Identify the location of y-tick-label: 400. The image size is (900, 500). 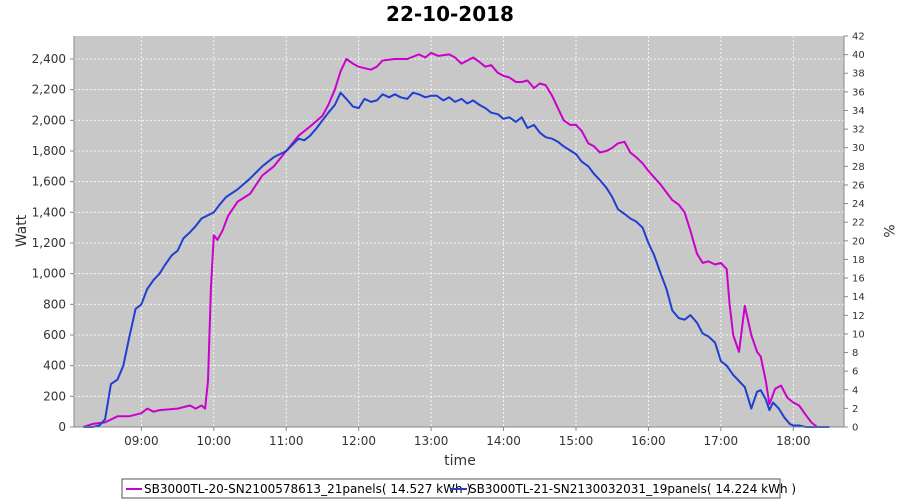
(54, 366).